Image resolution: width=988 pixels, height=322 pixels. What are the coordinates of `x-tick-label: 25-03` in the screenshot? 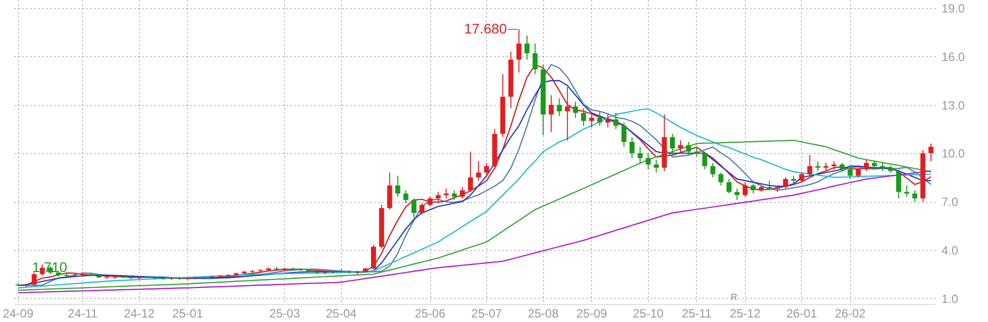 It's located at (284, 313).